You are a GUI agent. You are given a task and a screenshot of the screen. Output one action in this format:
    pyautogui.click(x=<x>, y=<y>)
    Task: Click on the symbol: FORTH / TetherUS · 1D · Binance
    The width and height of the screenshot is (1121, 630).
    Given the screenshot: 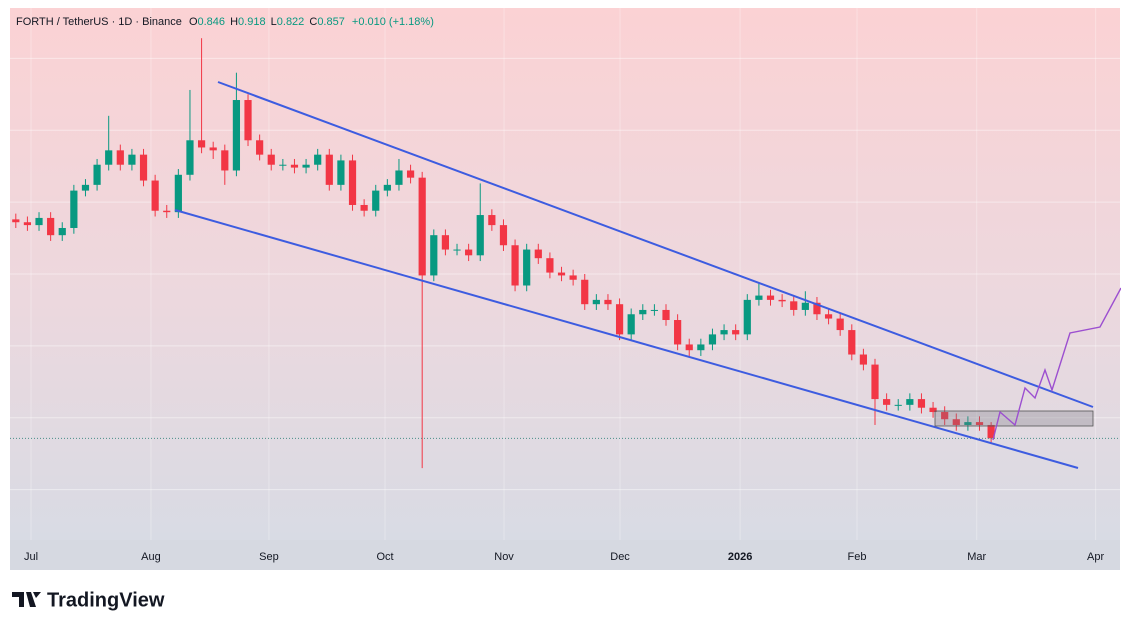 What is the action you would take?
    pyautogui.click(x=99, y=22)
    